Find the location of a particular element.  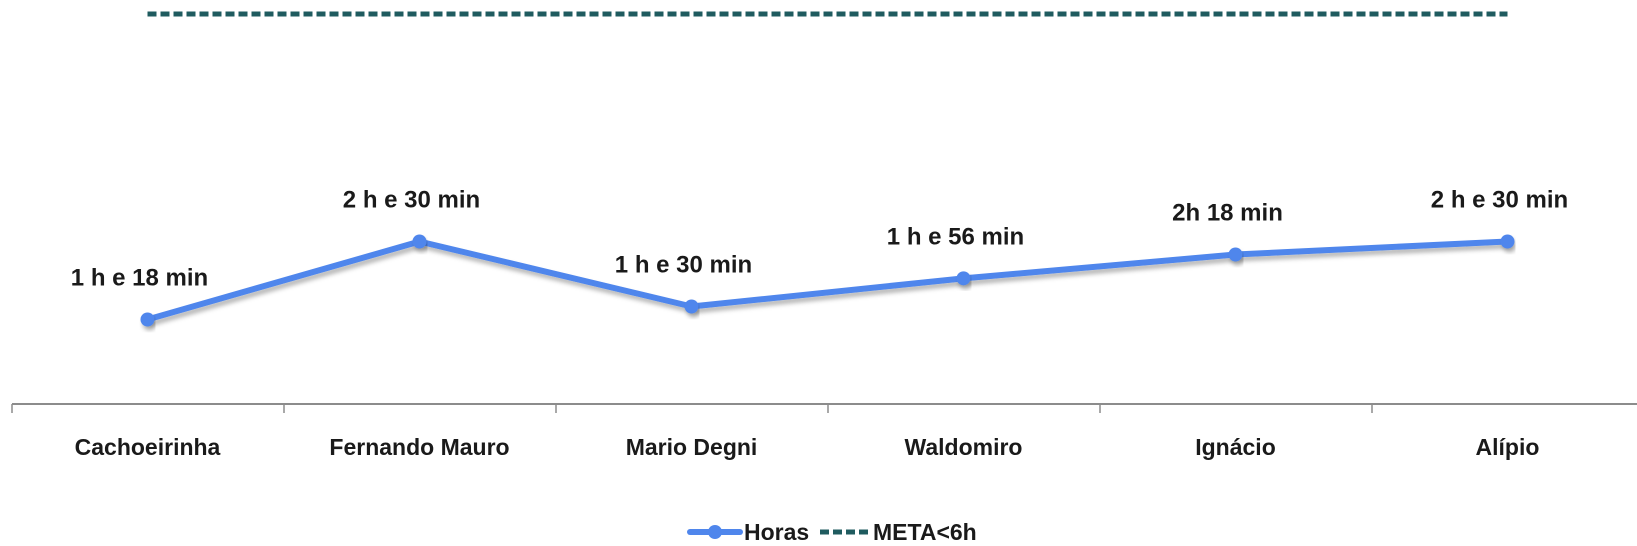

legend-horas-marker is located at coordinates (715, 532).